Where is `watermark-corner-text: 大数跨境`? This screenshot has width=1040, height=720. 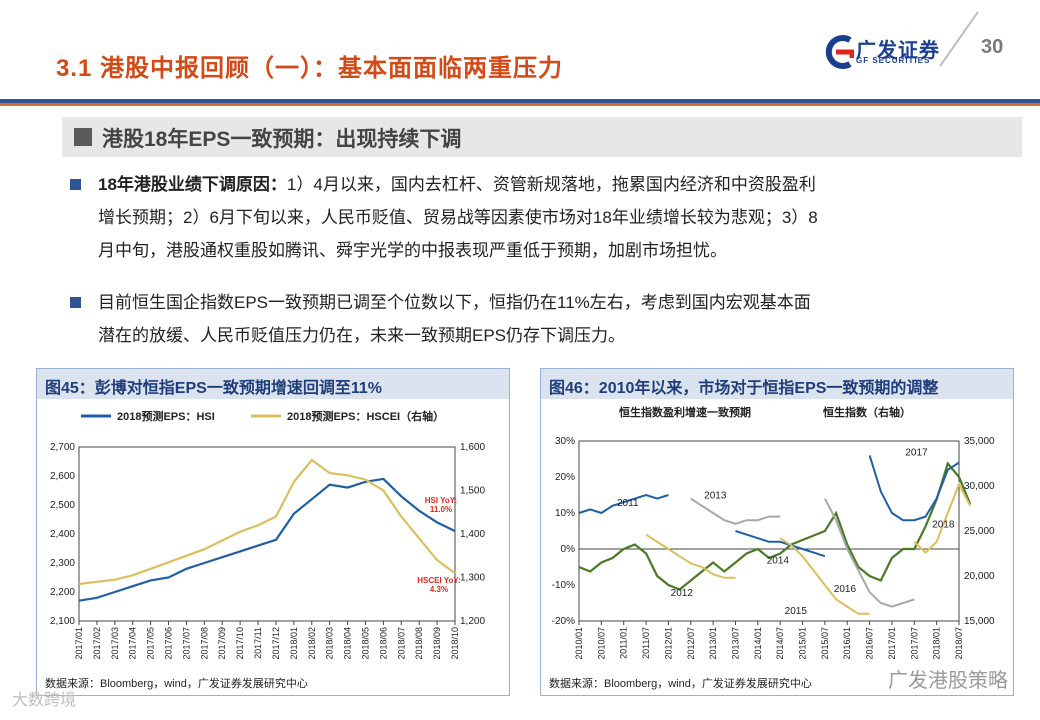 watermark-corner-text: 大数跨境 is located at coordinates (44, 700).